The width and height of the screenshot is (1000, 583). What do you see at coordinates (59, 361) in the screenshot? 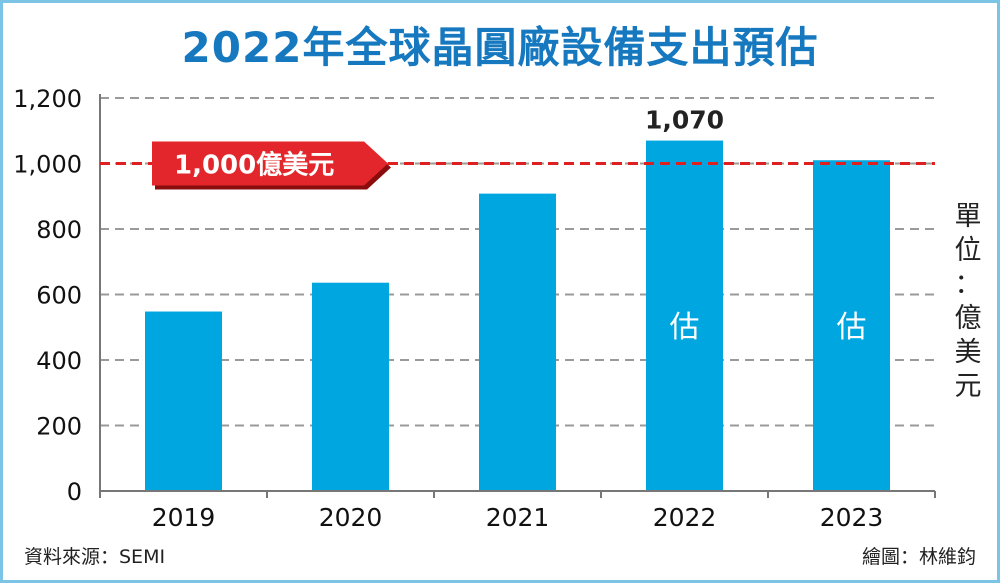
I see `y-tick-label: 400` at bounding box center [59, 361].